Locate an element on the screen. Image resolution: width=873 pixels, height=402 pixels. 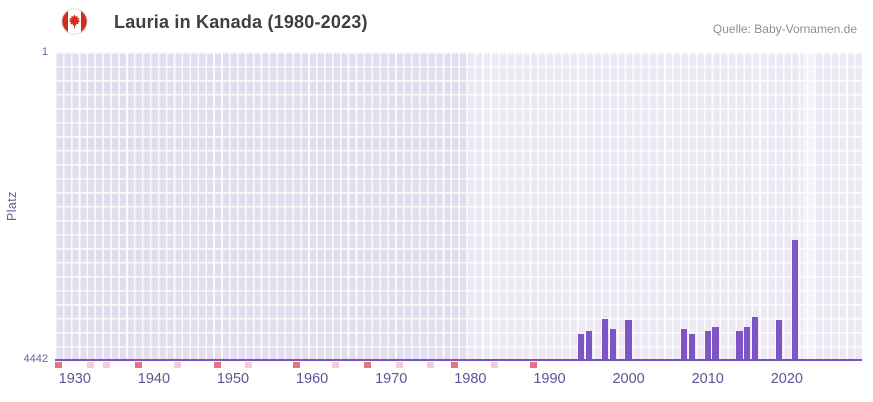
no-data-mark-1978 is located at coordinates (455, 365).